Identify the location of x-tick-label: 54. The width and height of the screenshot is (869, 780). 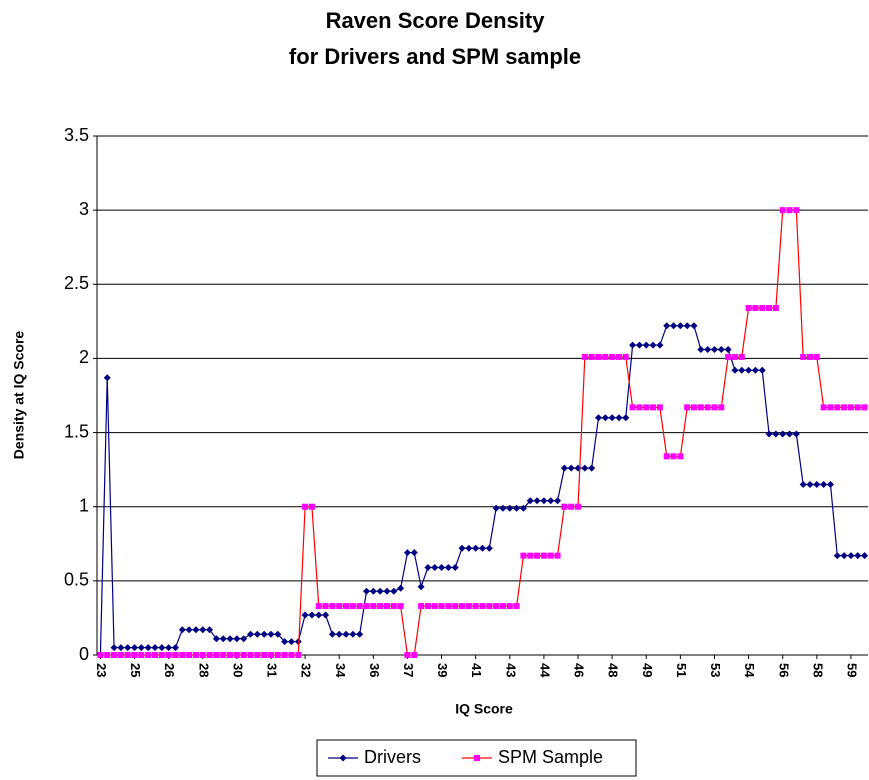
(749, 670).